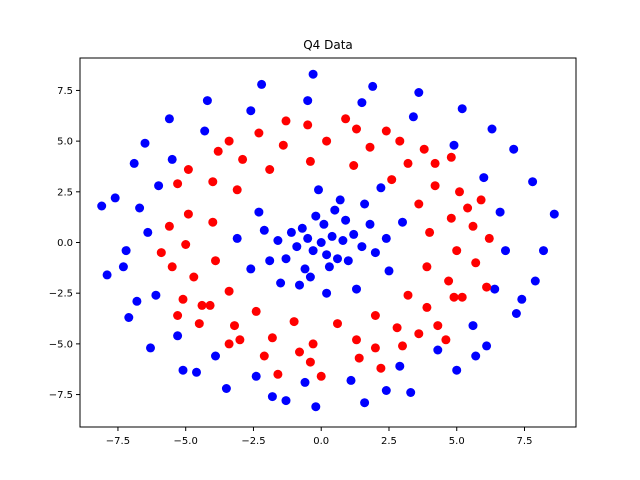  What do you see at coordinates (61, 344) in the screenshot?
I see `y-tick-label: −5.0` at bounding box center [61, 344].